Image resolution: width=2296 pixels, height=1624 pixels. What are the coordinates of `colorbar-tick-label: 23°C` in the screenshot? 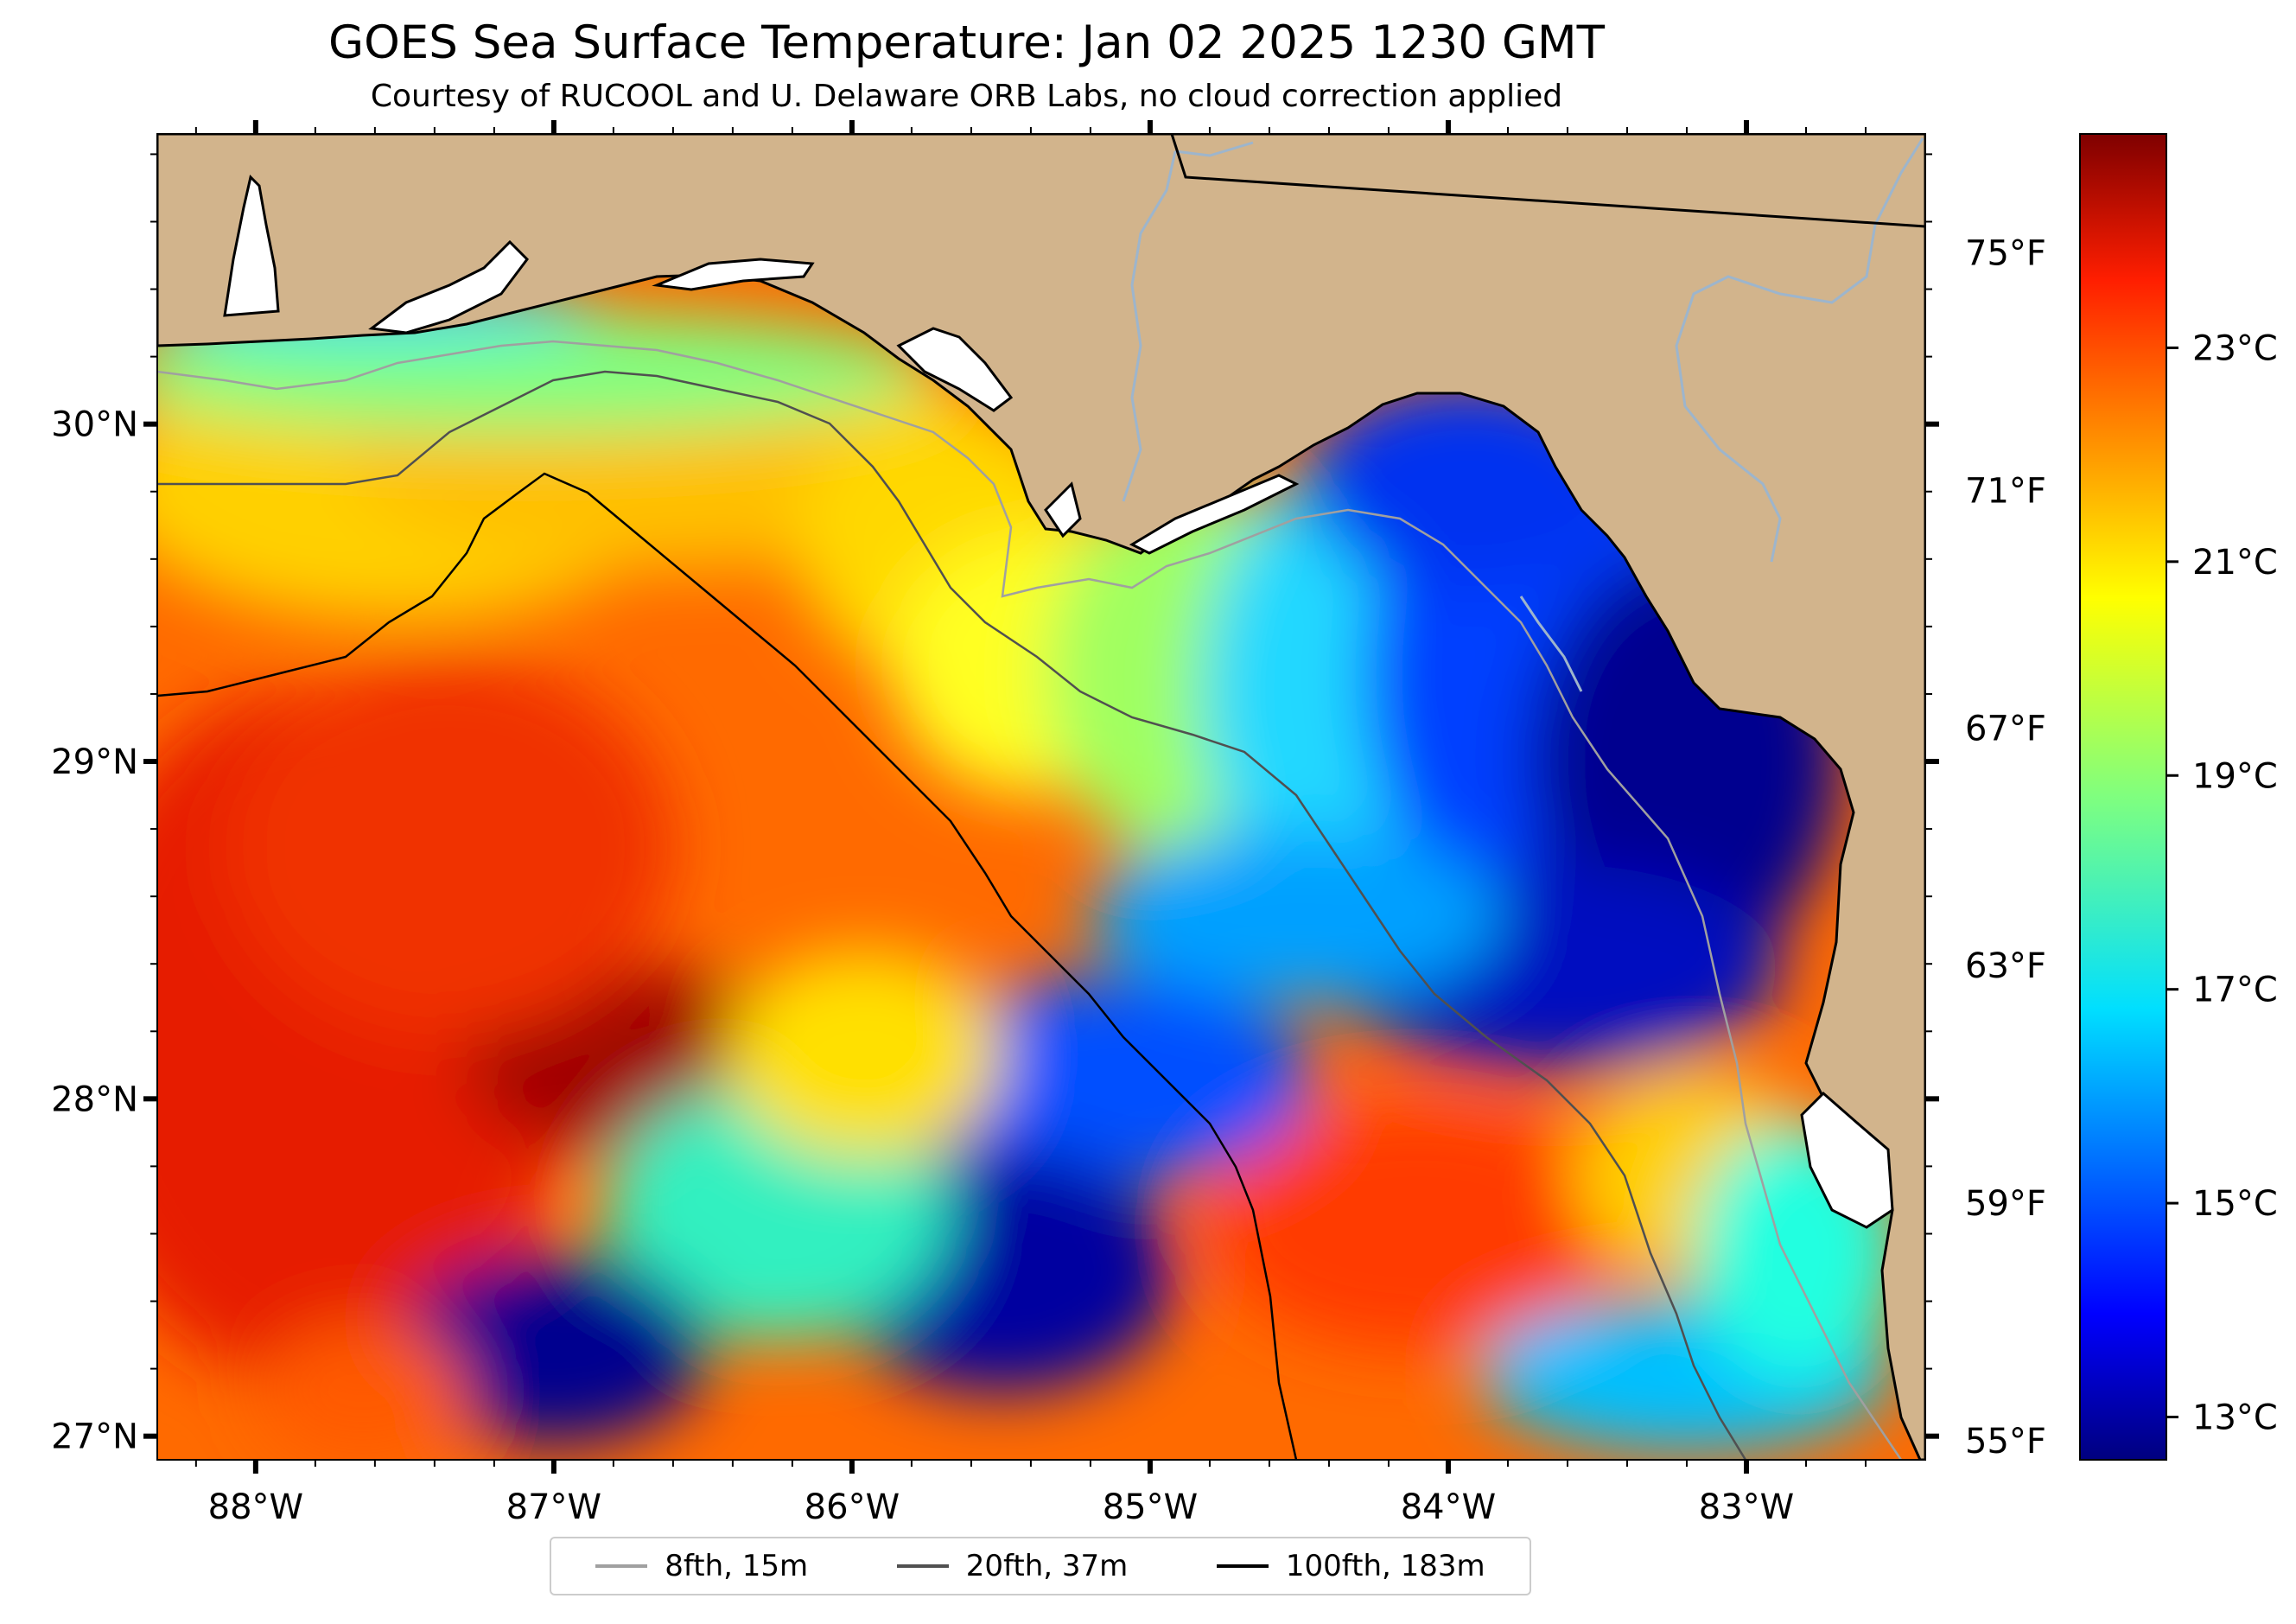 It's located at (2235, 348).